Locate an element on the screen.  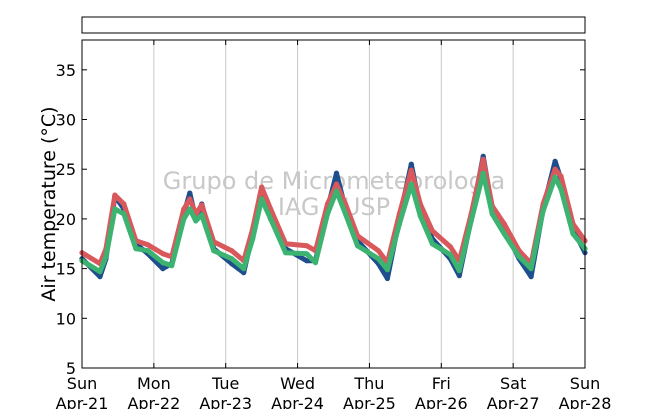
y-tick-label: 15 is located at coordinates (66, 269).